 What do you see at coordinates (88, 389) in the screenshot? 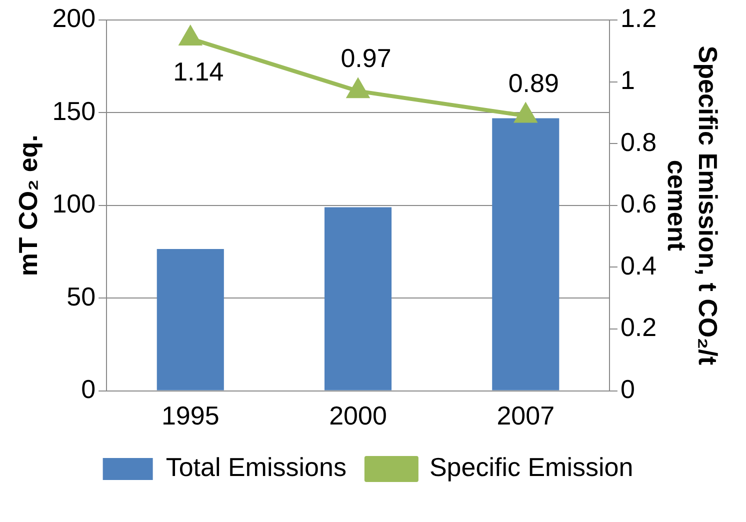
I see `y-tick-label: 0` at bounding box center [88, 389].